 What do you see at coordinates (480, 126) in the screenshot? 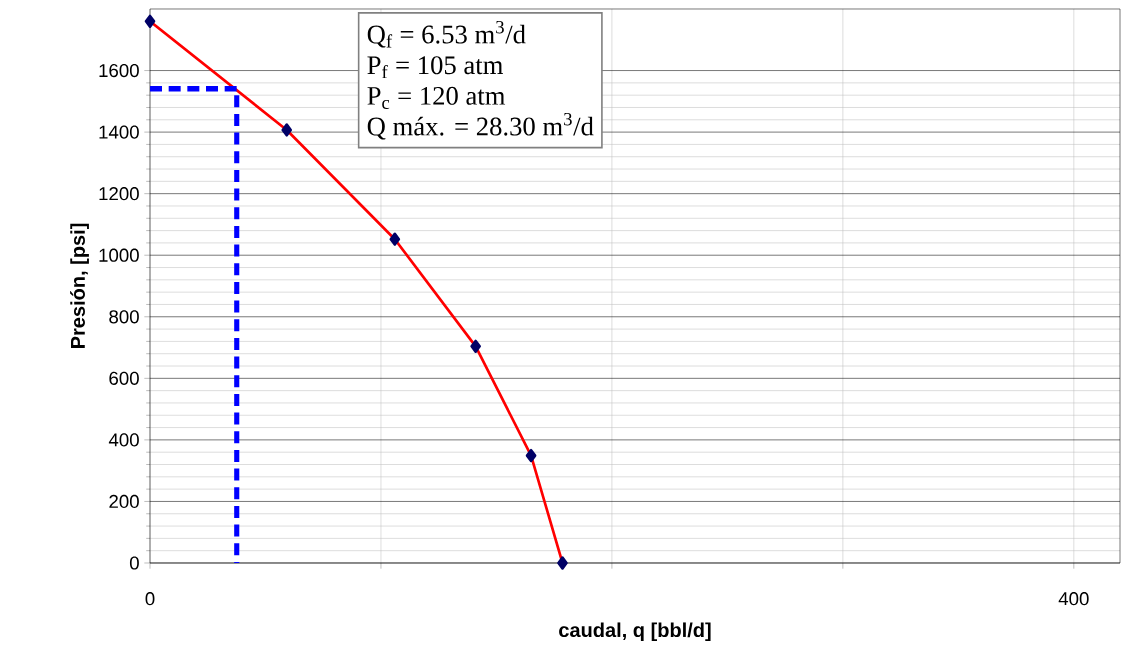
I see `annotation: Q máx. = 28.30 m$^{3}$/d` at bounding box center [480, 126].